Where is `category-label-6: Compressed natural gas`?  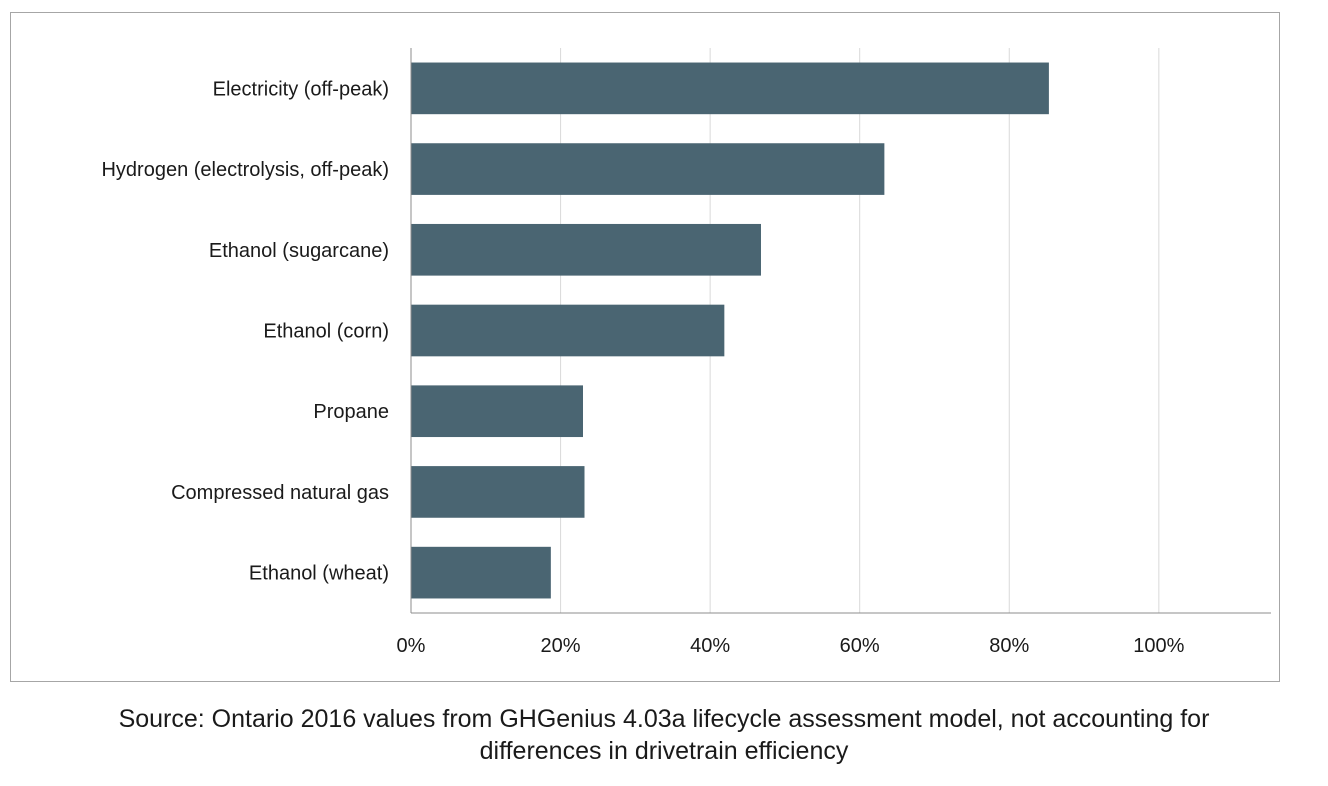
category-label-6: Compressed natural gas is located at coordinates (280, 493).